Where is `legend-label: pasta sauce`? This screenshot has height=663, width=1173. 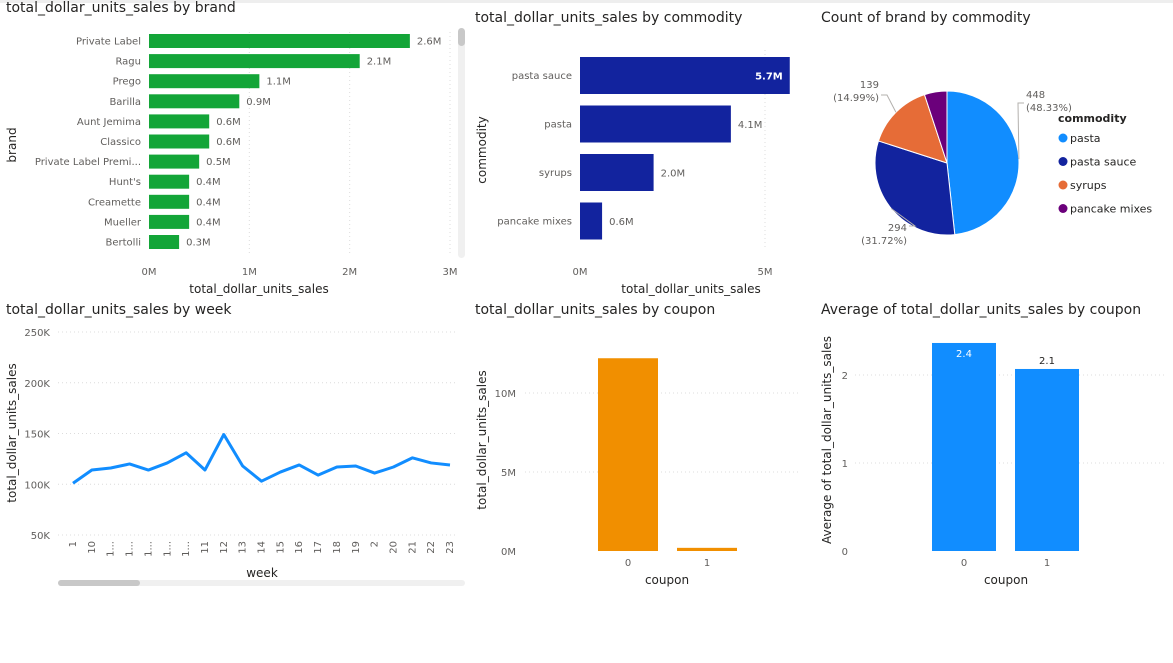
legend-label: pasta sauce is located at coordinates (1103, 162).